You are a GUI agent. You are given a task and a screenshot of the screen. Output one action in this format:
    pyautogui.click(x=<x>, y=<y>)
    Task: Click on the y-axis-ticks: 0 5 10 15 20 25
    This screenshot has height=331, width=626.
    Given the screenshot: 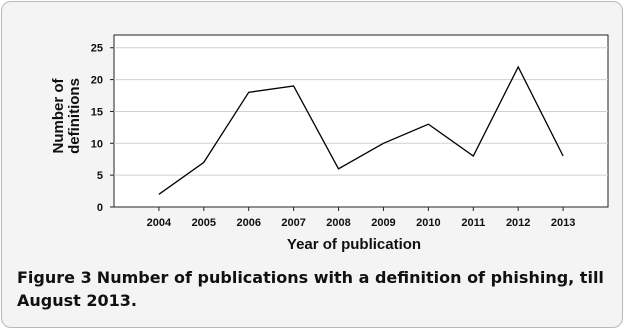 What is the action you would take?
    pyautogui.click(x=102, y=128)
    